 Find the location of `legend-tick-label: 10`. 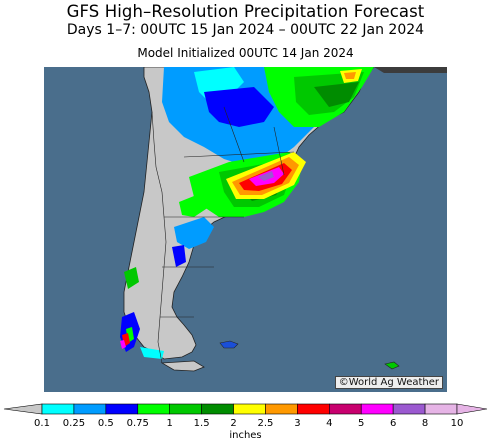

legend-tick-label: 10 is located at coordinates (457, 423).